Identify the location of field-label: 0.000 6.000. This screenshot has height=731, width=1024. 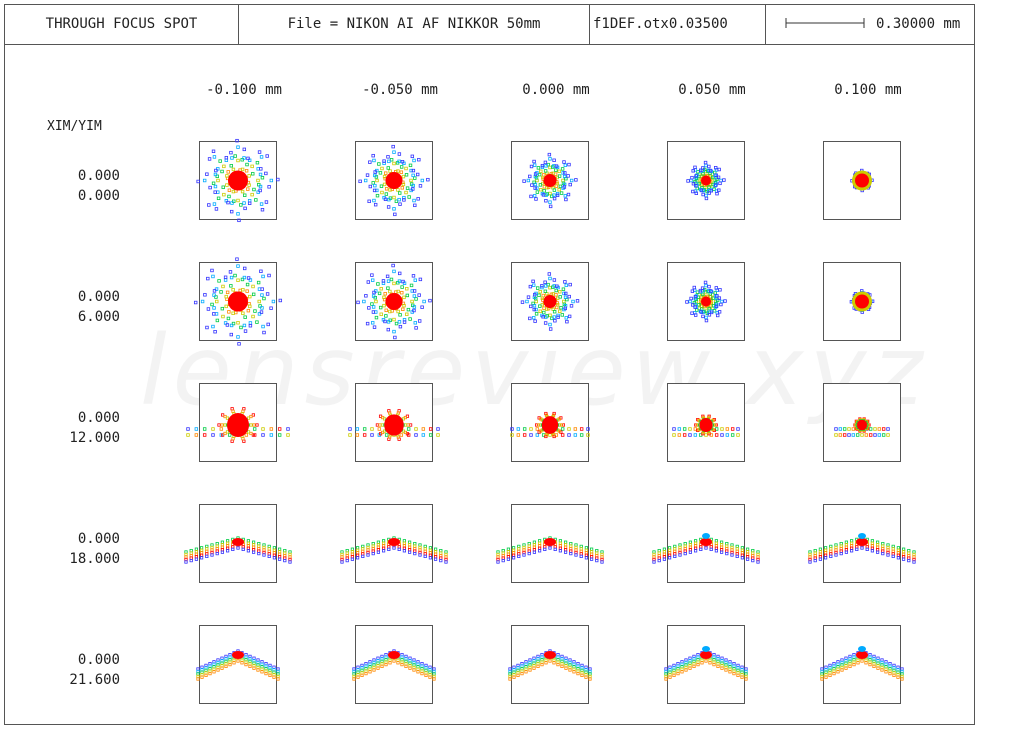
(80, 307).